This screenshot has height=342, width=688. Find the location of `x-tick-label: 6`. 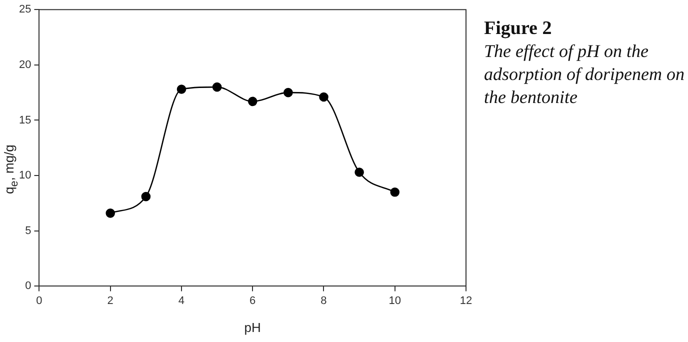

x-tick-label: 6 is located at coordinates (253, 300).